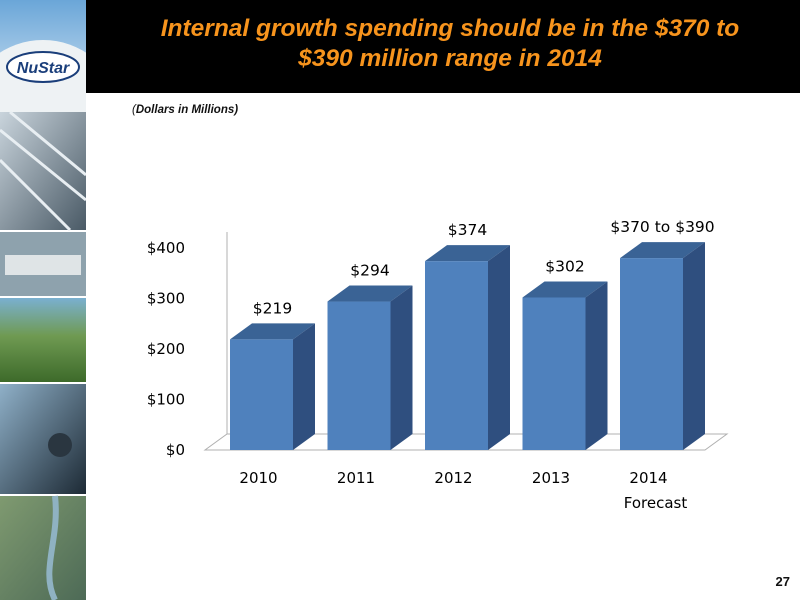 The height and width of the screenshot is (600, 800). I want to click on title-bar, so click(443, 46).